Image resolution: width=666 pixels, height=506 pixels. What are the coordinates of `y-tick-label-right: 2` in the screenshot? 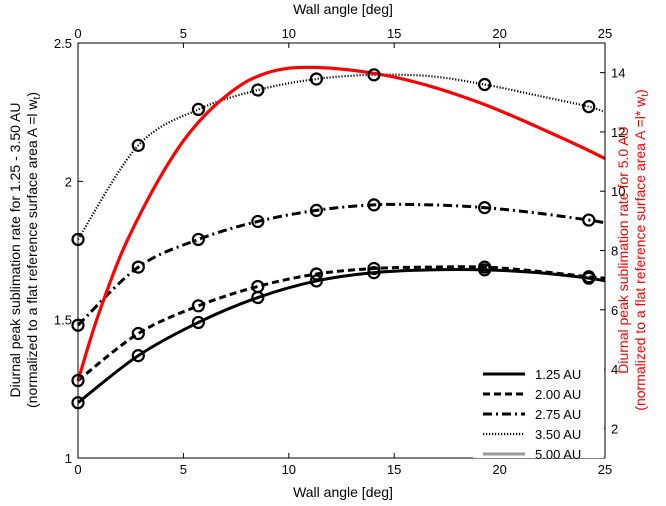 It's located at (614, 428).